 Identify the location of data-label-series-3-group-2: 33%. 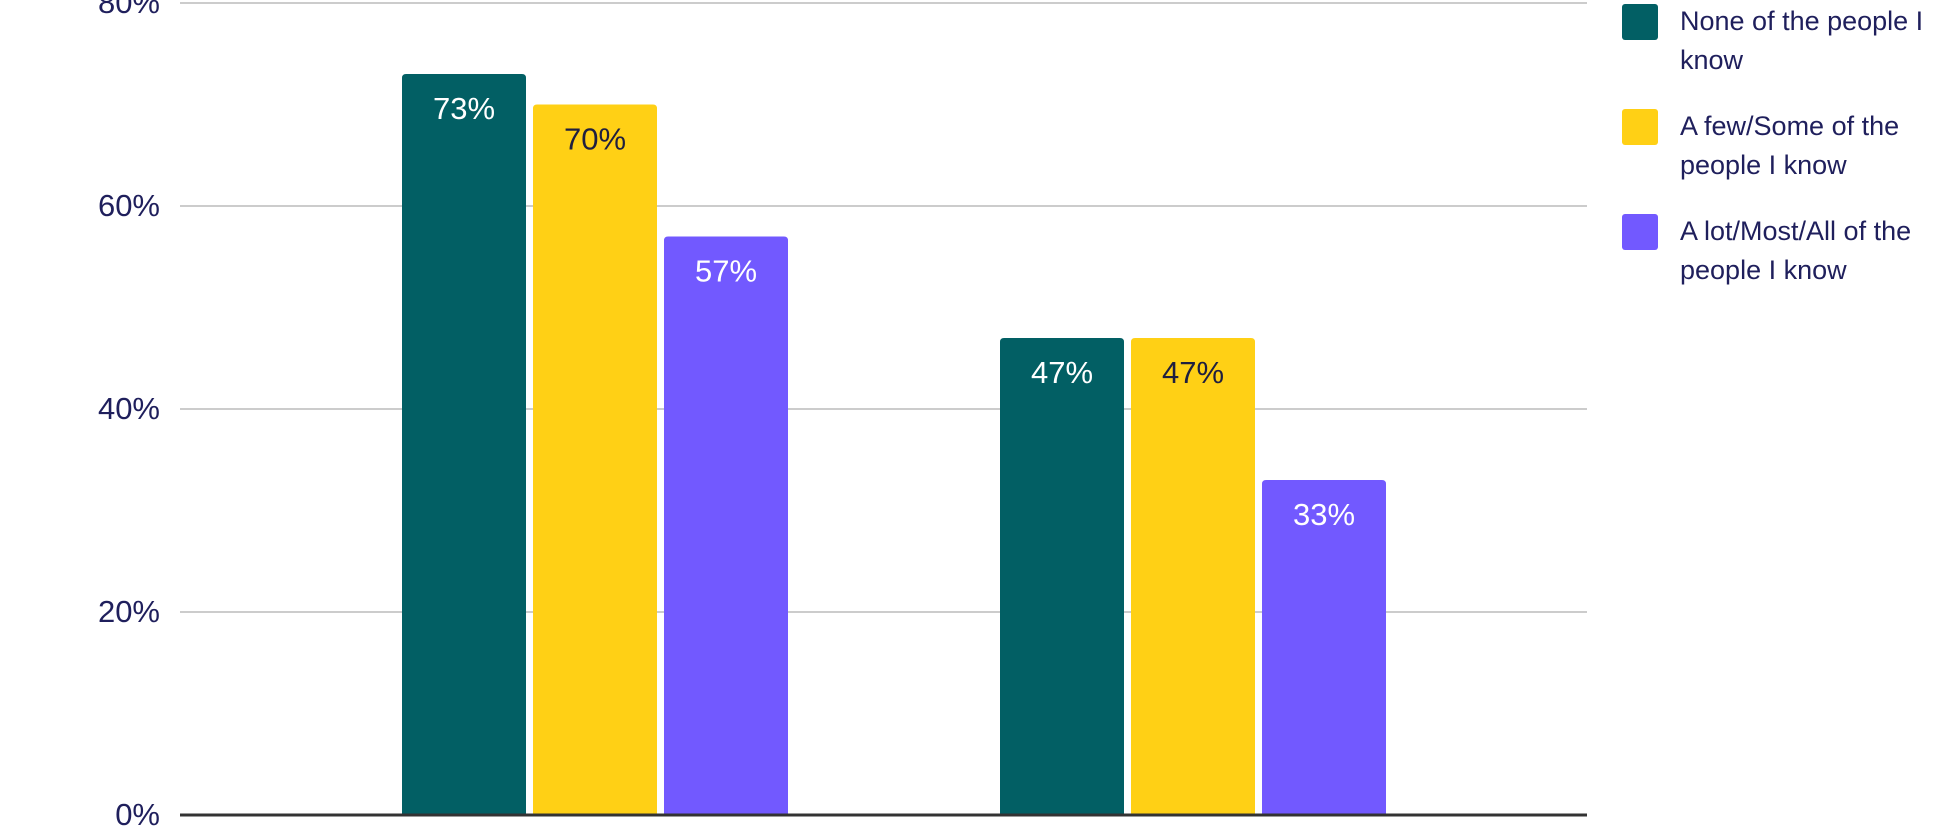
(1324, 514).